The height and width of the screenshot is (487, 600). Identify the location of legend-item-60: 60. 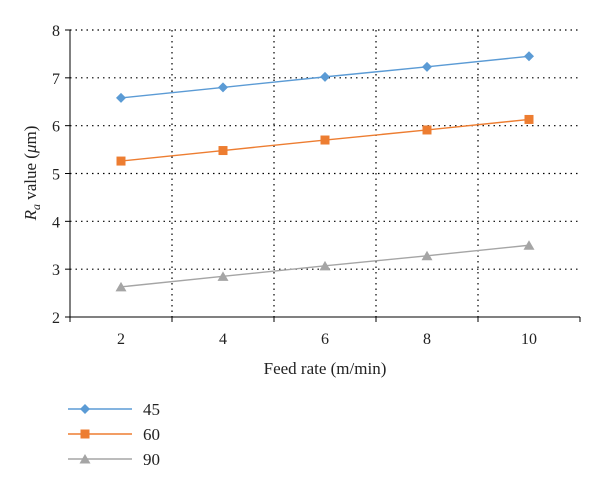
(114, 434).